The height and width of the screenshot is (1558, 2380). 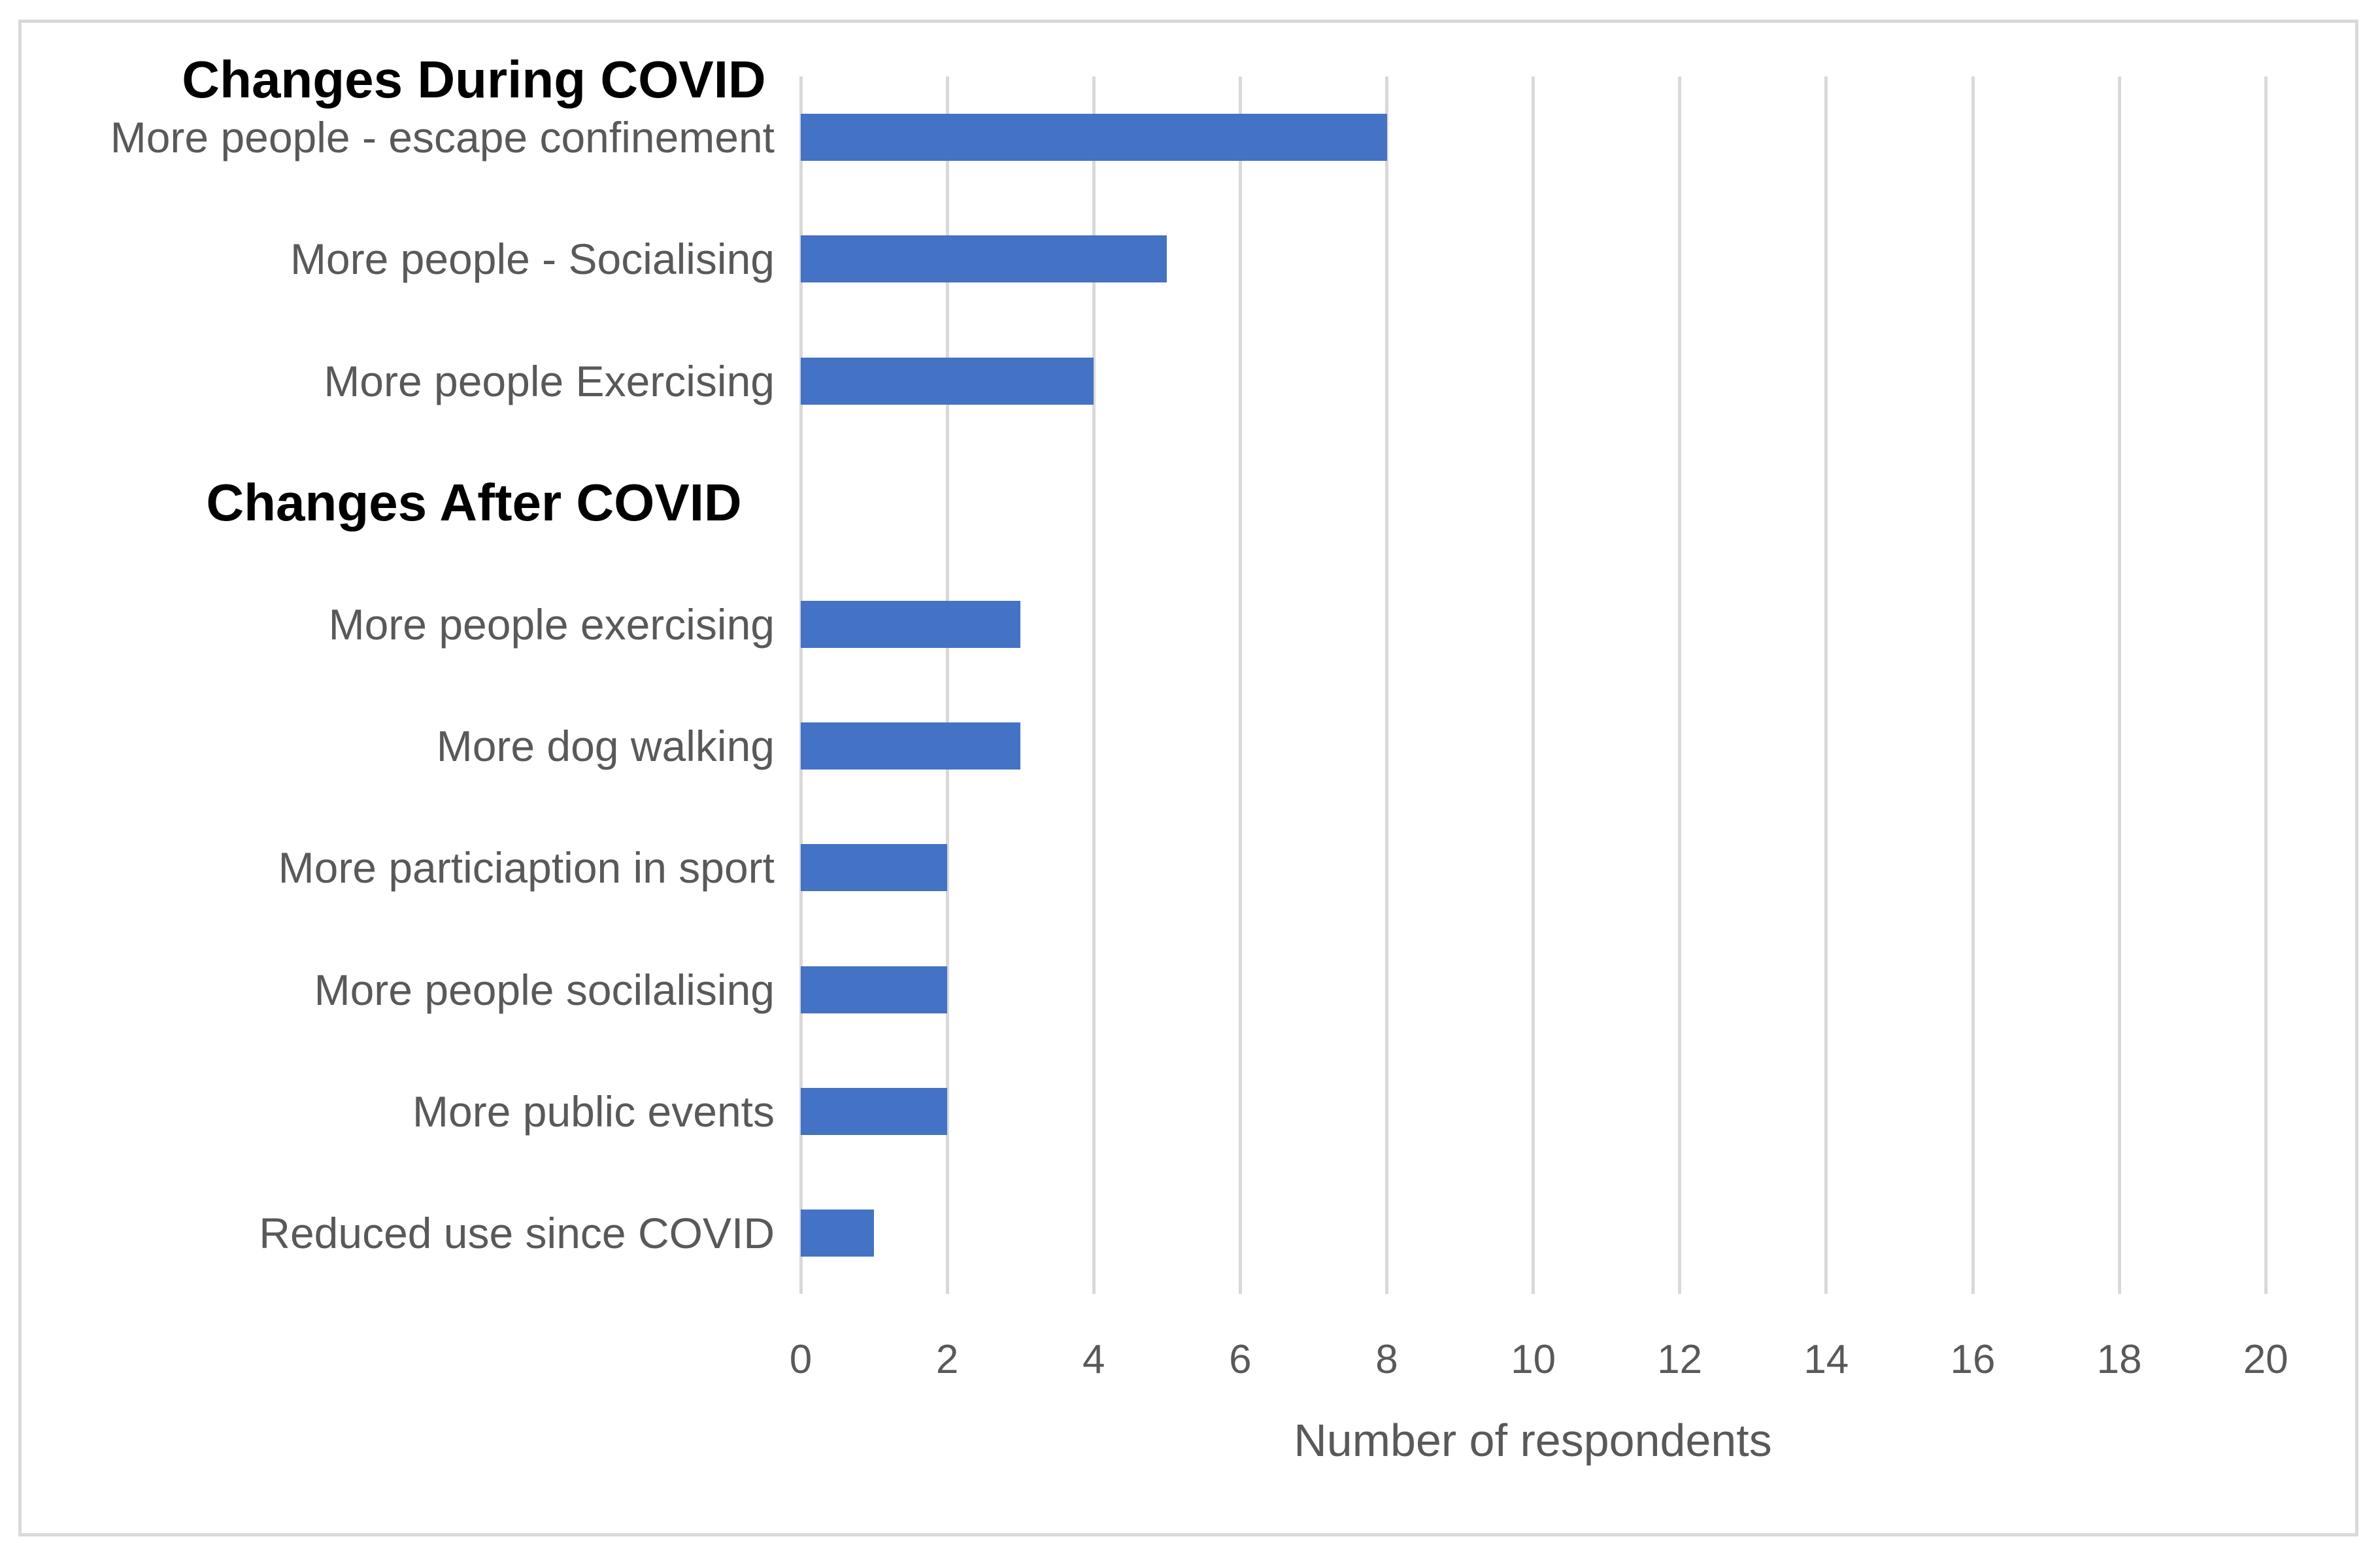 What do you see at coordinates (2265, 1360) in the screenshot?
I see `x-tick-label-20: 20` at bounding box center [2265, 1360].